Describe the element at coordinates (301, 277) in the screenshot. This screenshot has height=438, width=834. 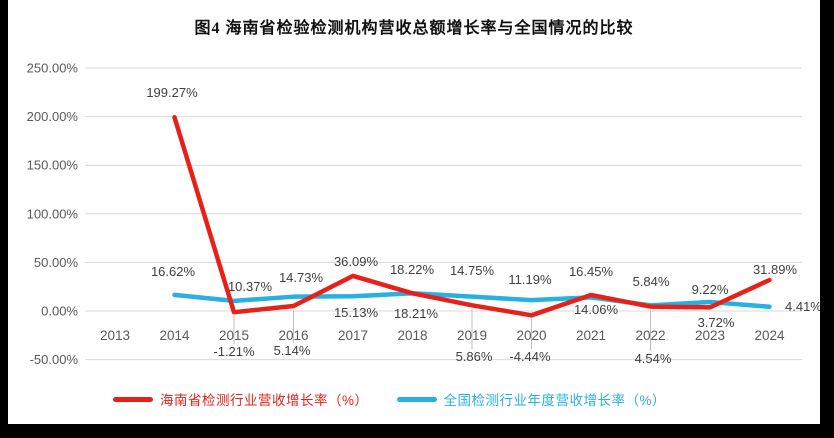
I see `national-data-label-2016: 14.73%` at that location.